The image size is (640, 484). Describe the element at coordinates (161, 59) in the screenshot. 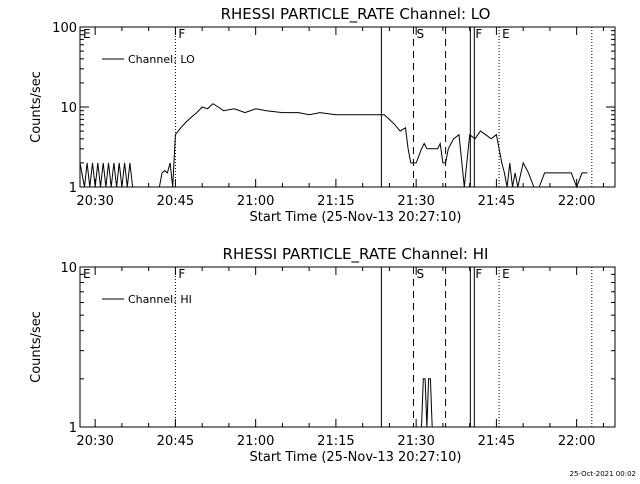

I see `legend-label: Channel: LO` at that location.